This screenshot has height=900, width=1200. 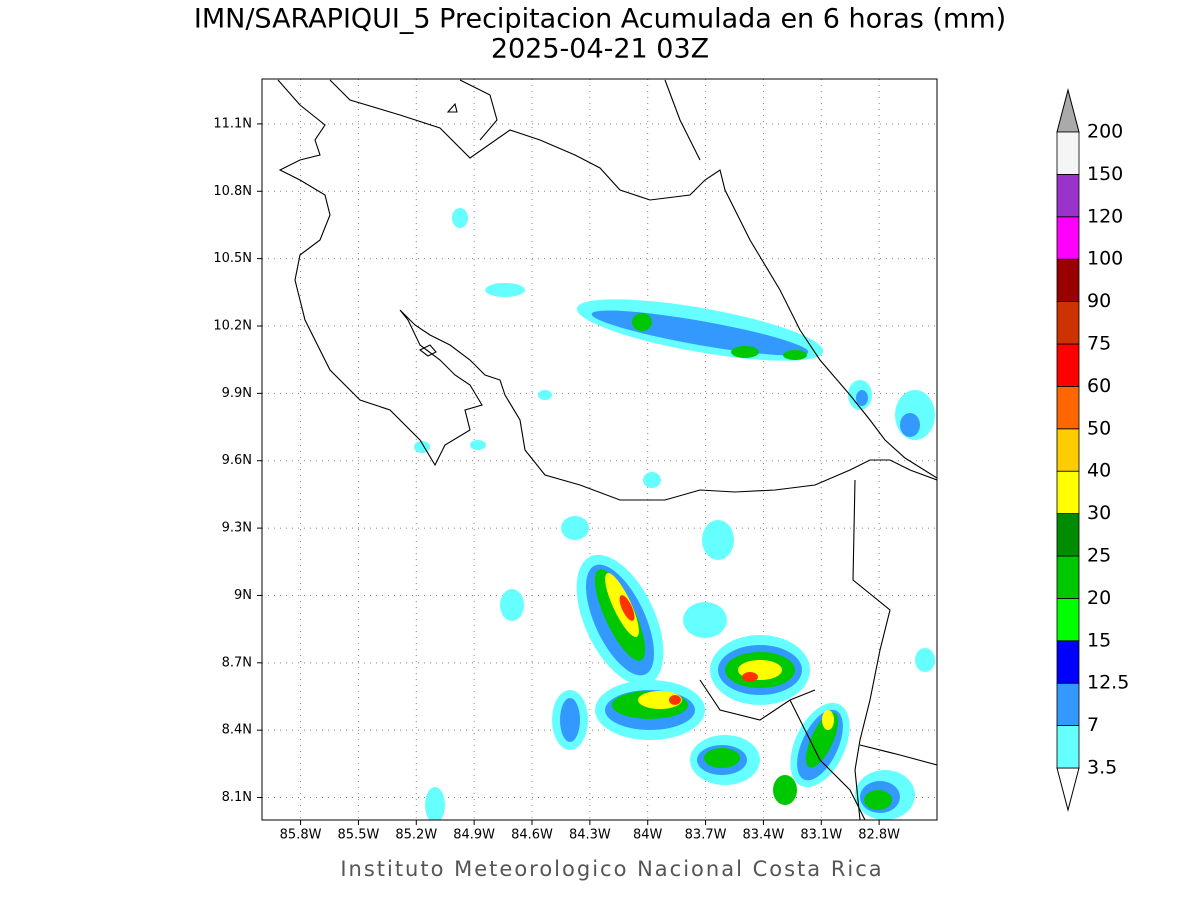 What do you see at coordinates (237, 730) in the screenshot?
I see `y-tick-label: 8.4N` at bounding box center [237, 730].